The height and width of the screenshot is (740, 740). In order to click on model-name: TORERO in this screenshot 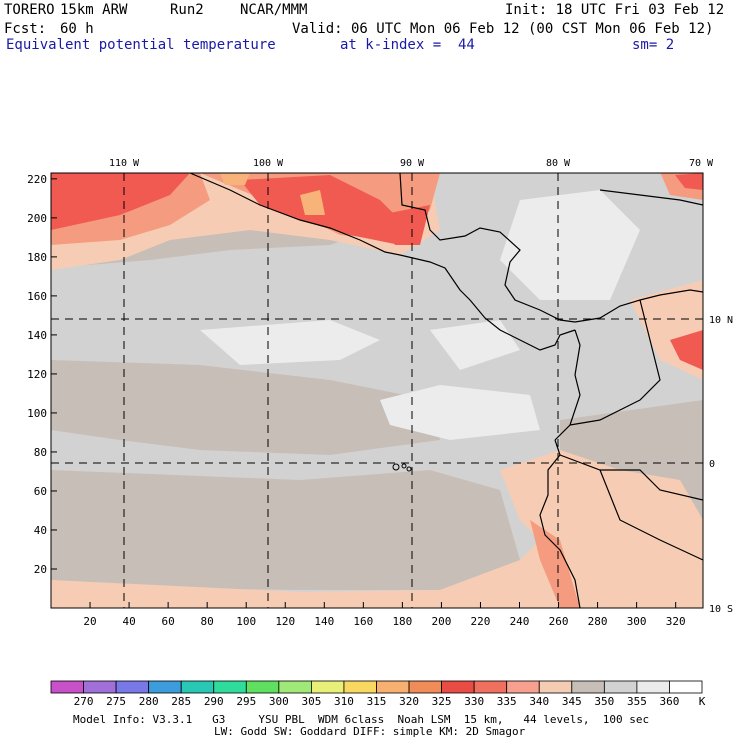, I will do `click(29, 10)`.